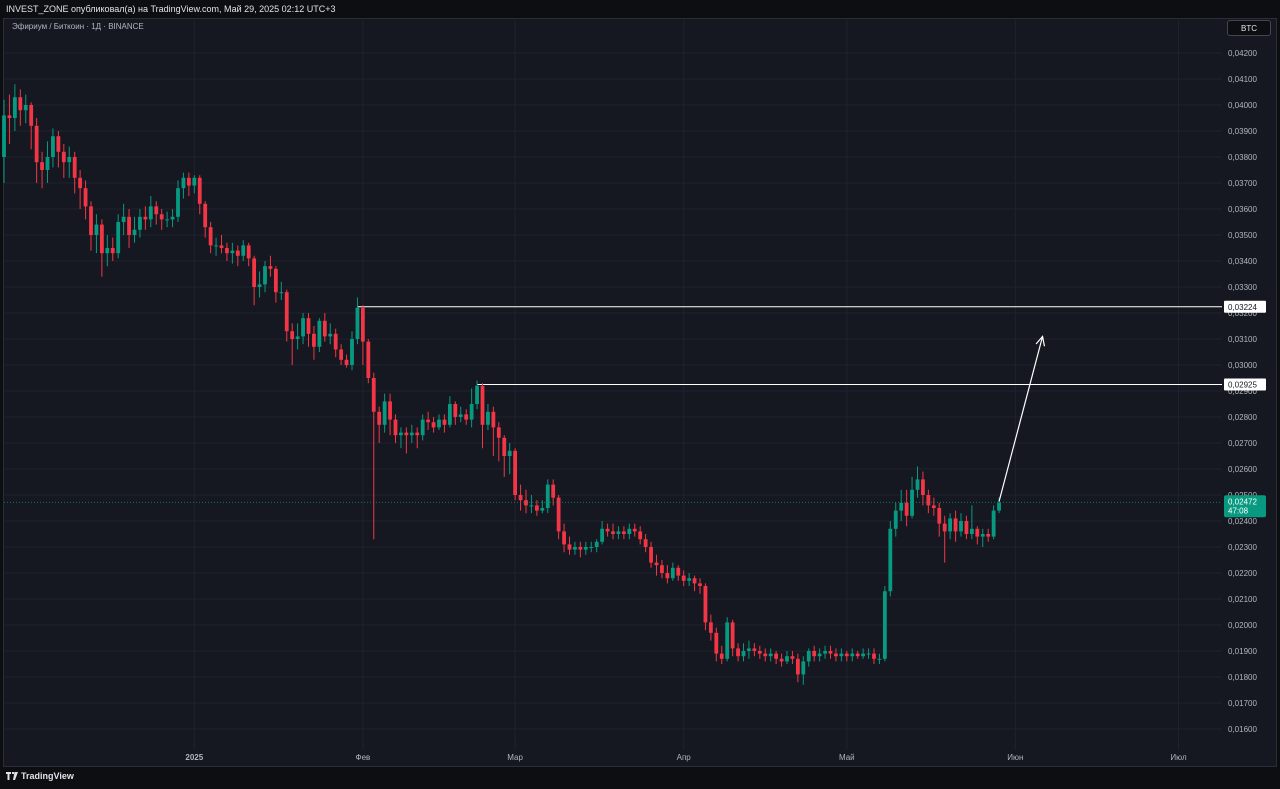 The width and height of the screenshot is (1280, 789). What do you see at coordinates (1242, 443) in the screenshot?
I see `price-tick-label: 0,02700` at bounding box center [1242, 443].